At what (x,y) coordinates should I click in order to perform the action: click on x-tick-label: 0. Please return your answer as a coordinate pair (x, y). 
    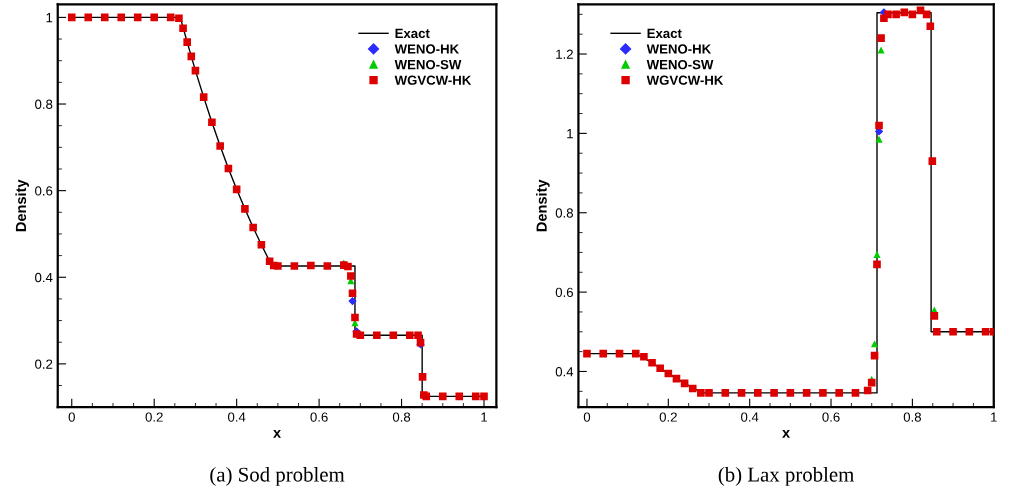
    Looking at the image, I should click on (71, 417).